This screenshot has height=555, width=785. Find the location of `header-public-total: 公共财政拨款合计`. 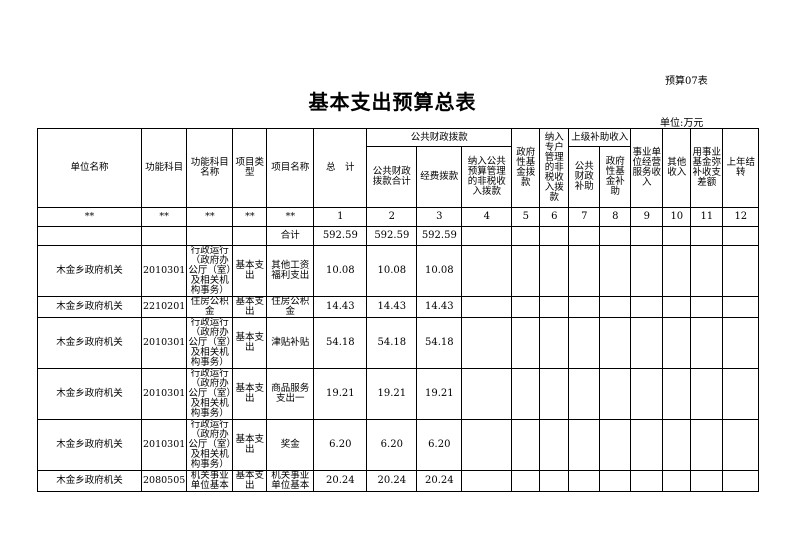

header-public-total: 公共财政拨款合计 is located at coordinates (392, 177).